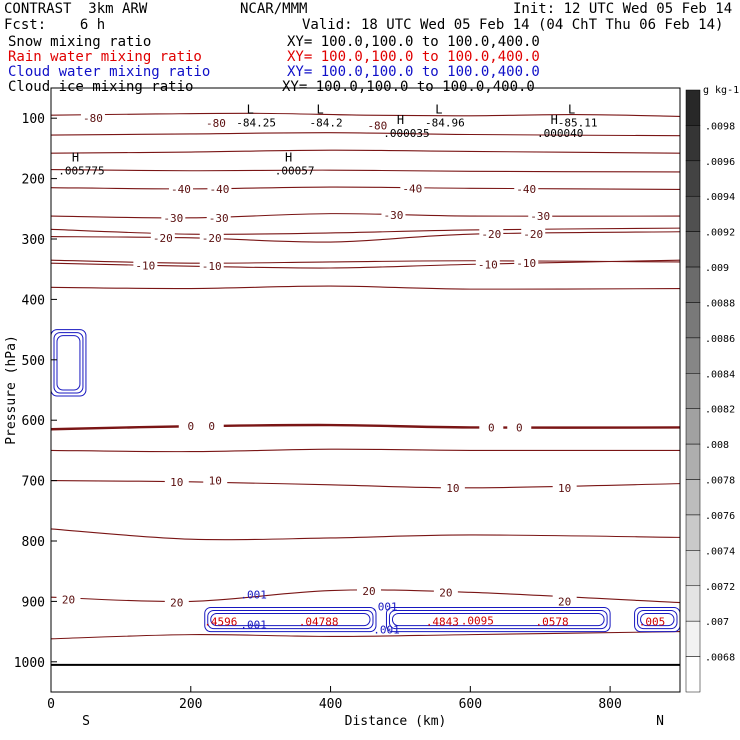 The width and height of the screenshot is (740, 740). What do you see at coordinates (408, 87) in the screenshot?
I see `field-cloudice-xy: XY= 100.0,100.0 to 100.0,400.0` at bounding box center [408, 87].